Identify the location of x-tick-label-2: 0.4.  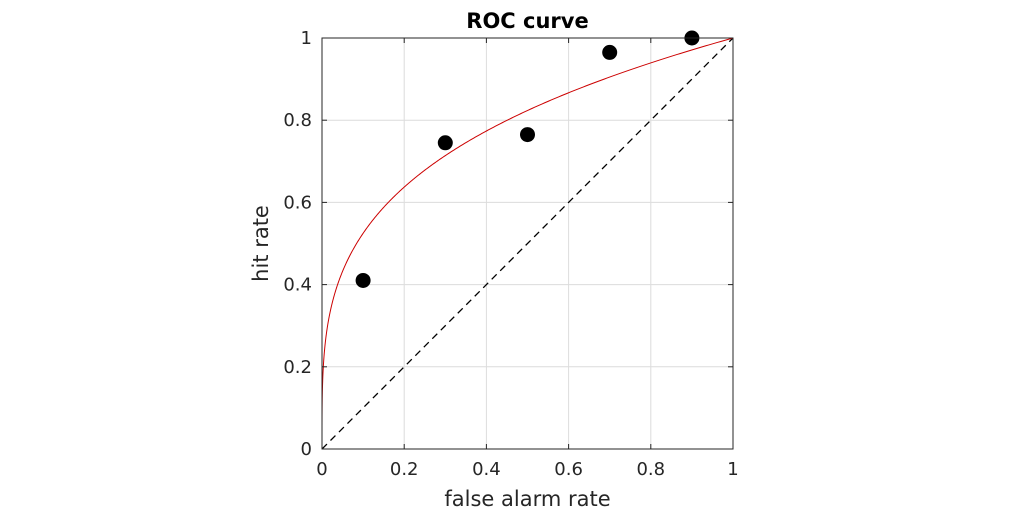
(486, 469).